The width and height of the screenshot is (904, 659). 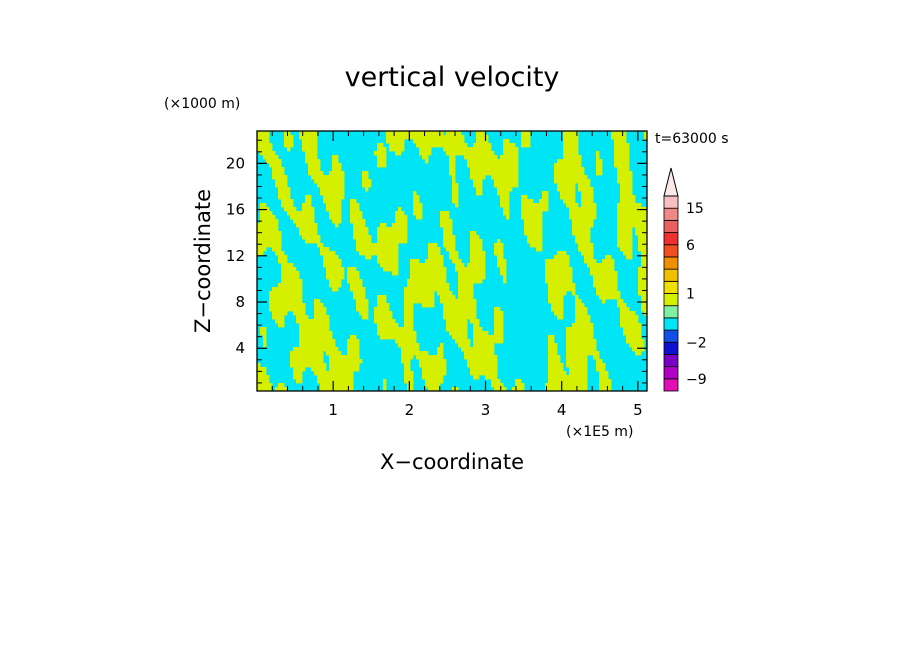 I want to click on x-tick-labels: 1 2 3 4 5, so click(x=485, y=410).